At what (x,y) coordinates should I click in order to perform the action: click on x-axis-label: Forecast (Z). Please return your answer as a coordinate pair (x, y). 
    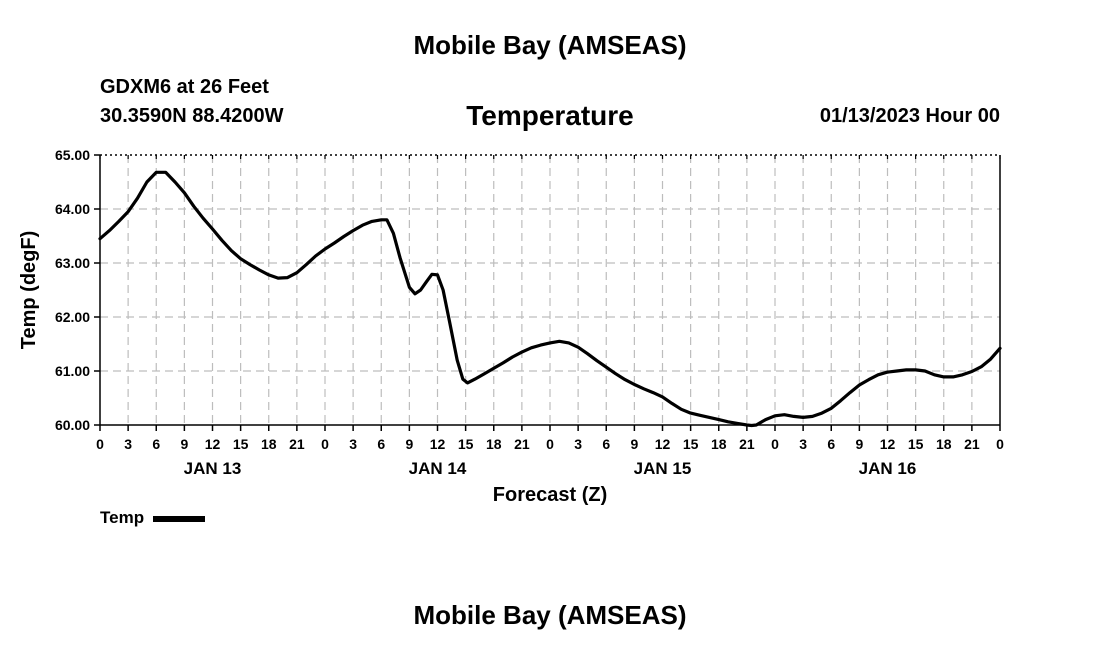
    Looking at the image, I should click on (550, 495).